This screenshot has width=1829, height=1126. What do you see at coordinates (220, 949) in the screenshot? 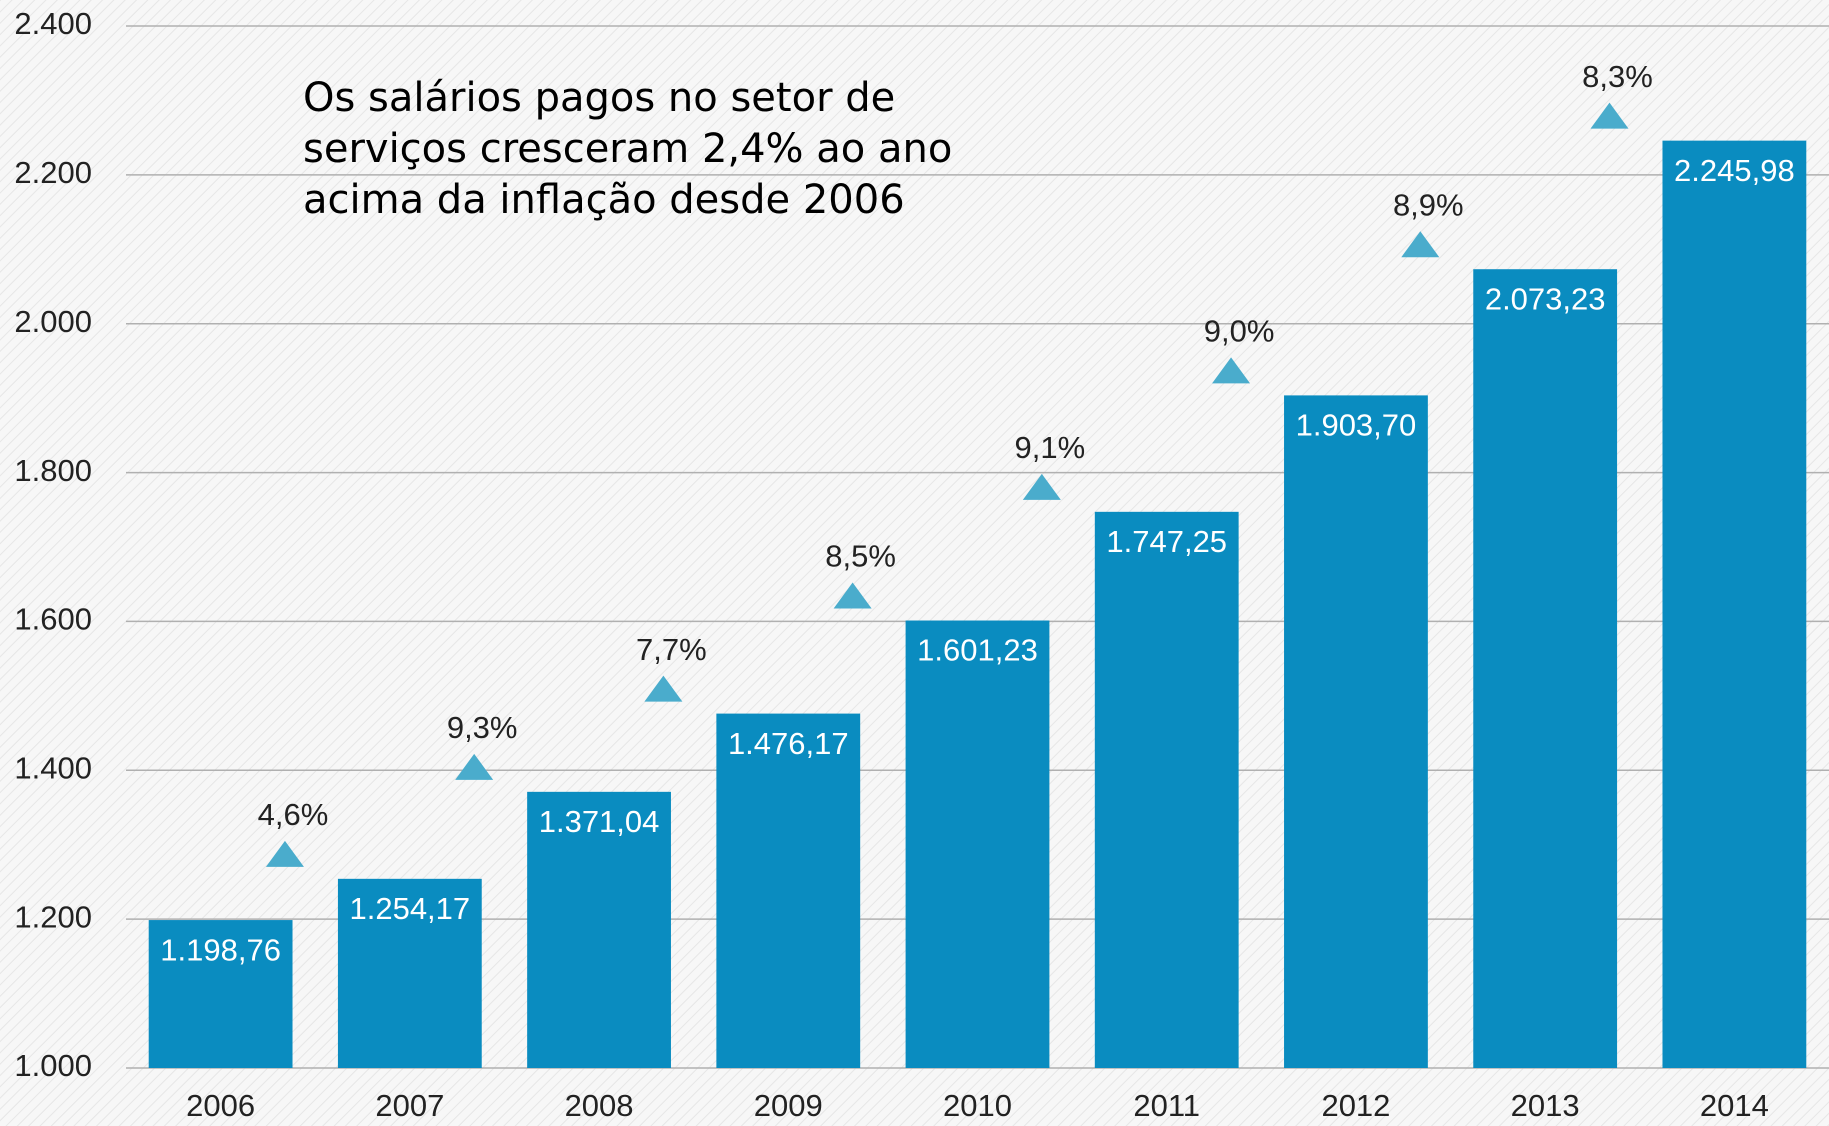
I see `value-label: 1.198,76` at bounding box center [220, 949].